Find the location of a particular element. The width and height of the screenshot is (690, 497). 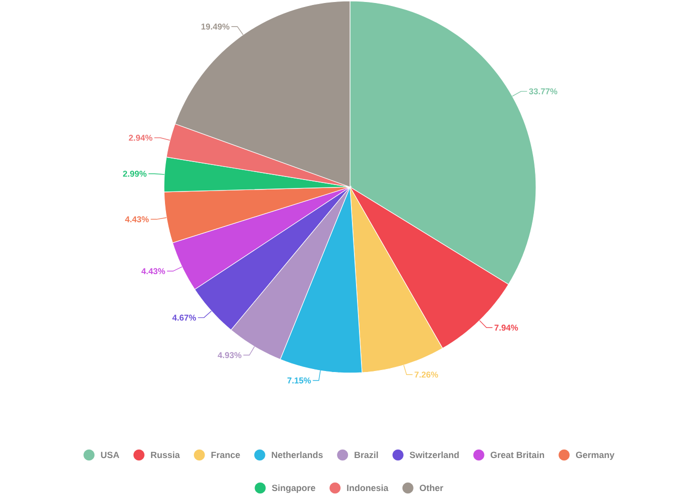

legend-label: Brazil is located at coordinates (366, 454).